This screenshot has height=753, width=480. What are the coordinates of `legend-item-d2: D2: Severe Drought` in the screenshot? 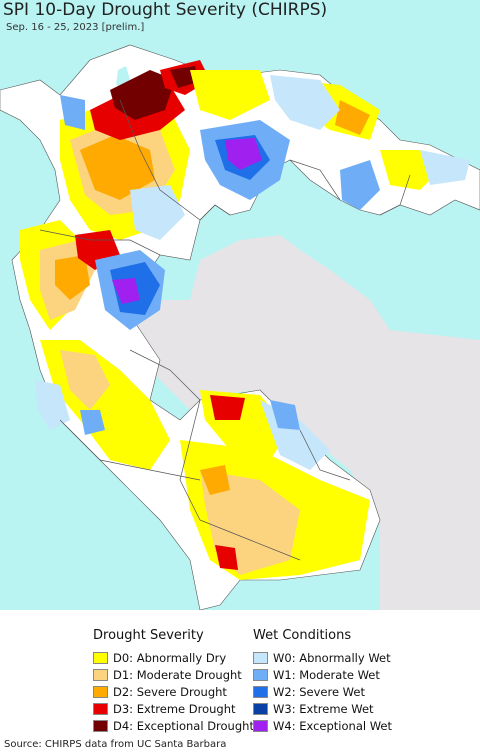 It's located at (173, 691).